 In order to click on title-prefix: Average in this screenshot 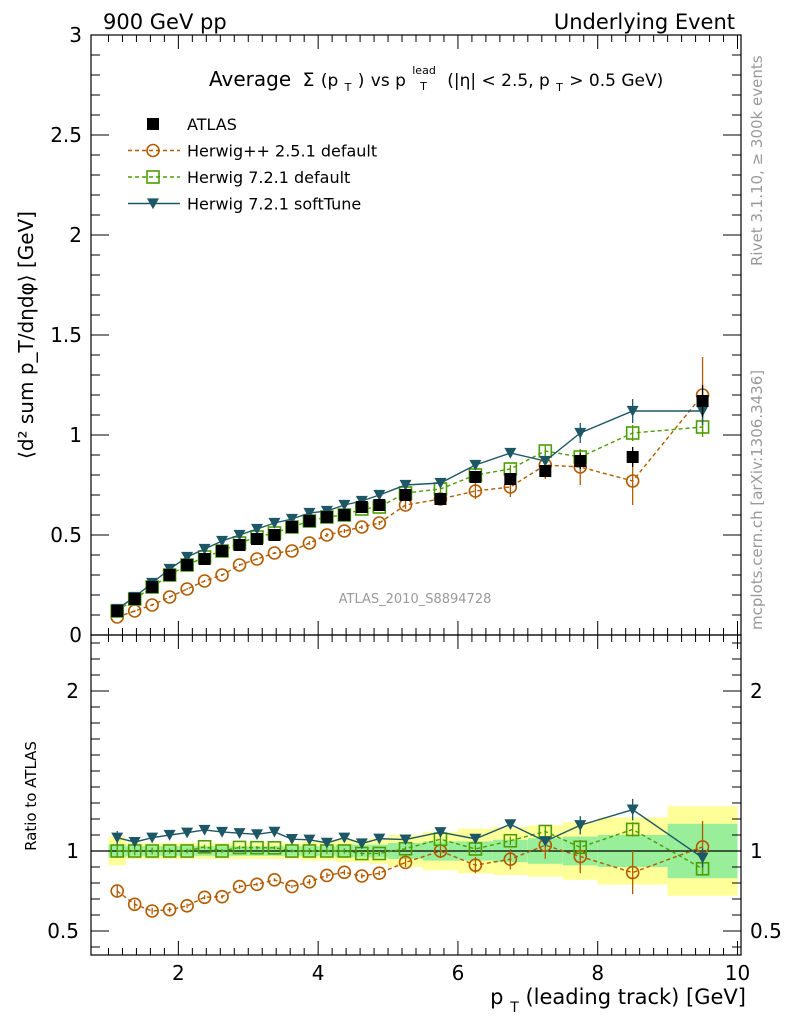, I will do `click(250, 79)`.